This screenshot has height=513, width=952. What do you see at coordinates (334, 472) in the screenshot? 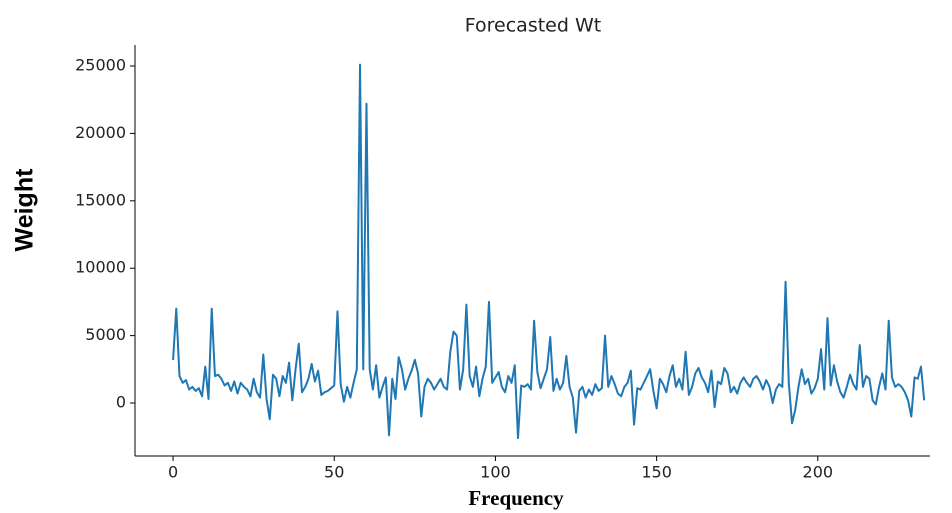
I see `x-tick-label: 50` at bounding box center [334, 472].